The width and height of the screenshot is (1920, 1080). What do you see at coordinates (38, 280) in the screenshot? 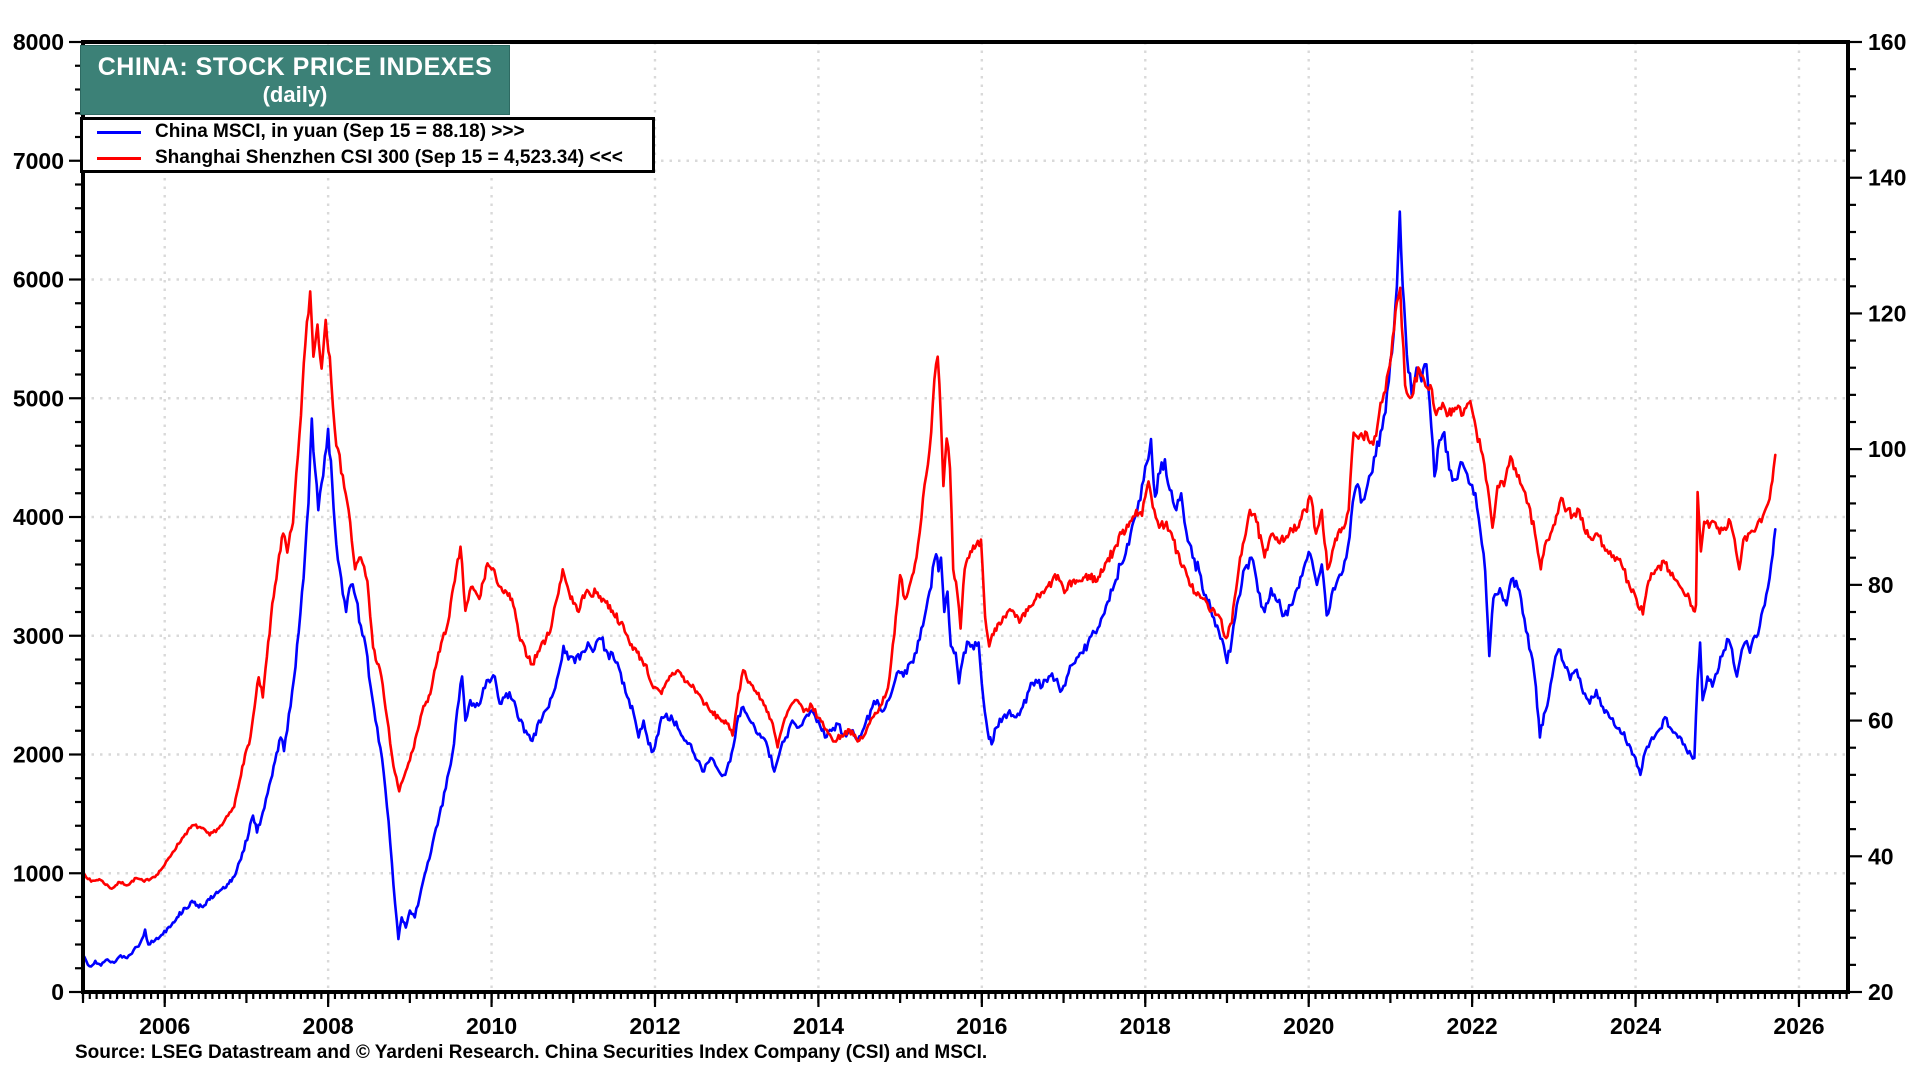
I see `left-axis-tick-label: 6000` at bounding box center [38, 280].